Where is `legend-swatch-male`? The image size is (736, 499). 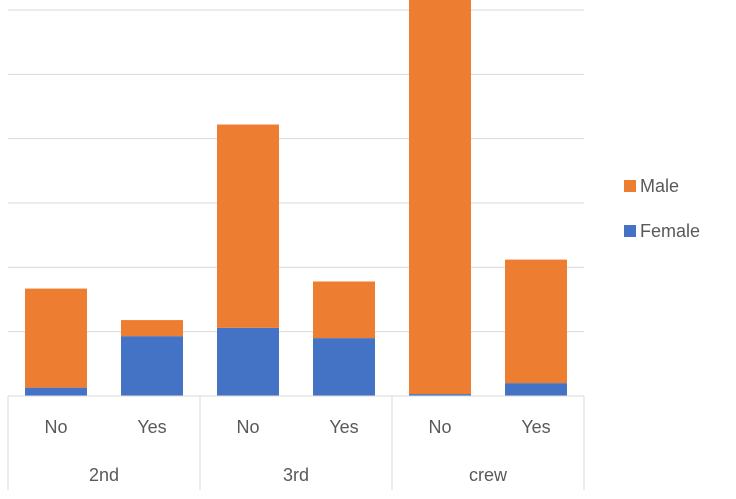
legend-swatch-male is located at coordinates (630, 186).